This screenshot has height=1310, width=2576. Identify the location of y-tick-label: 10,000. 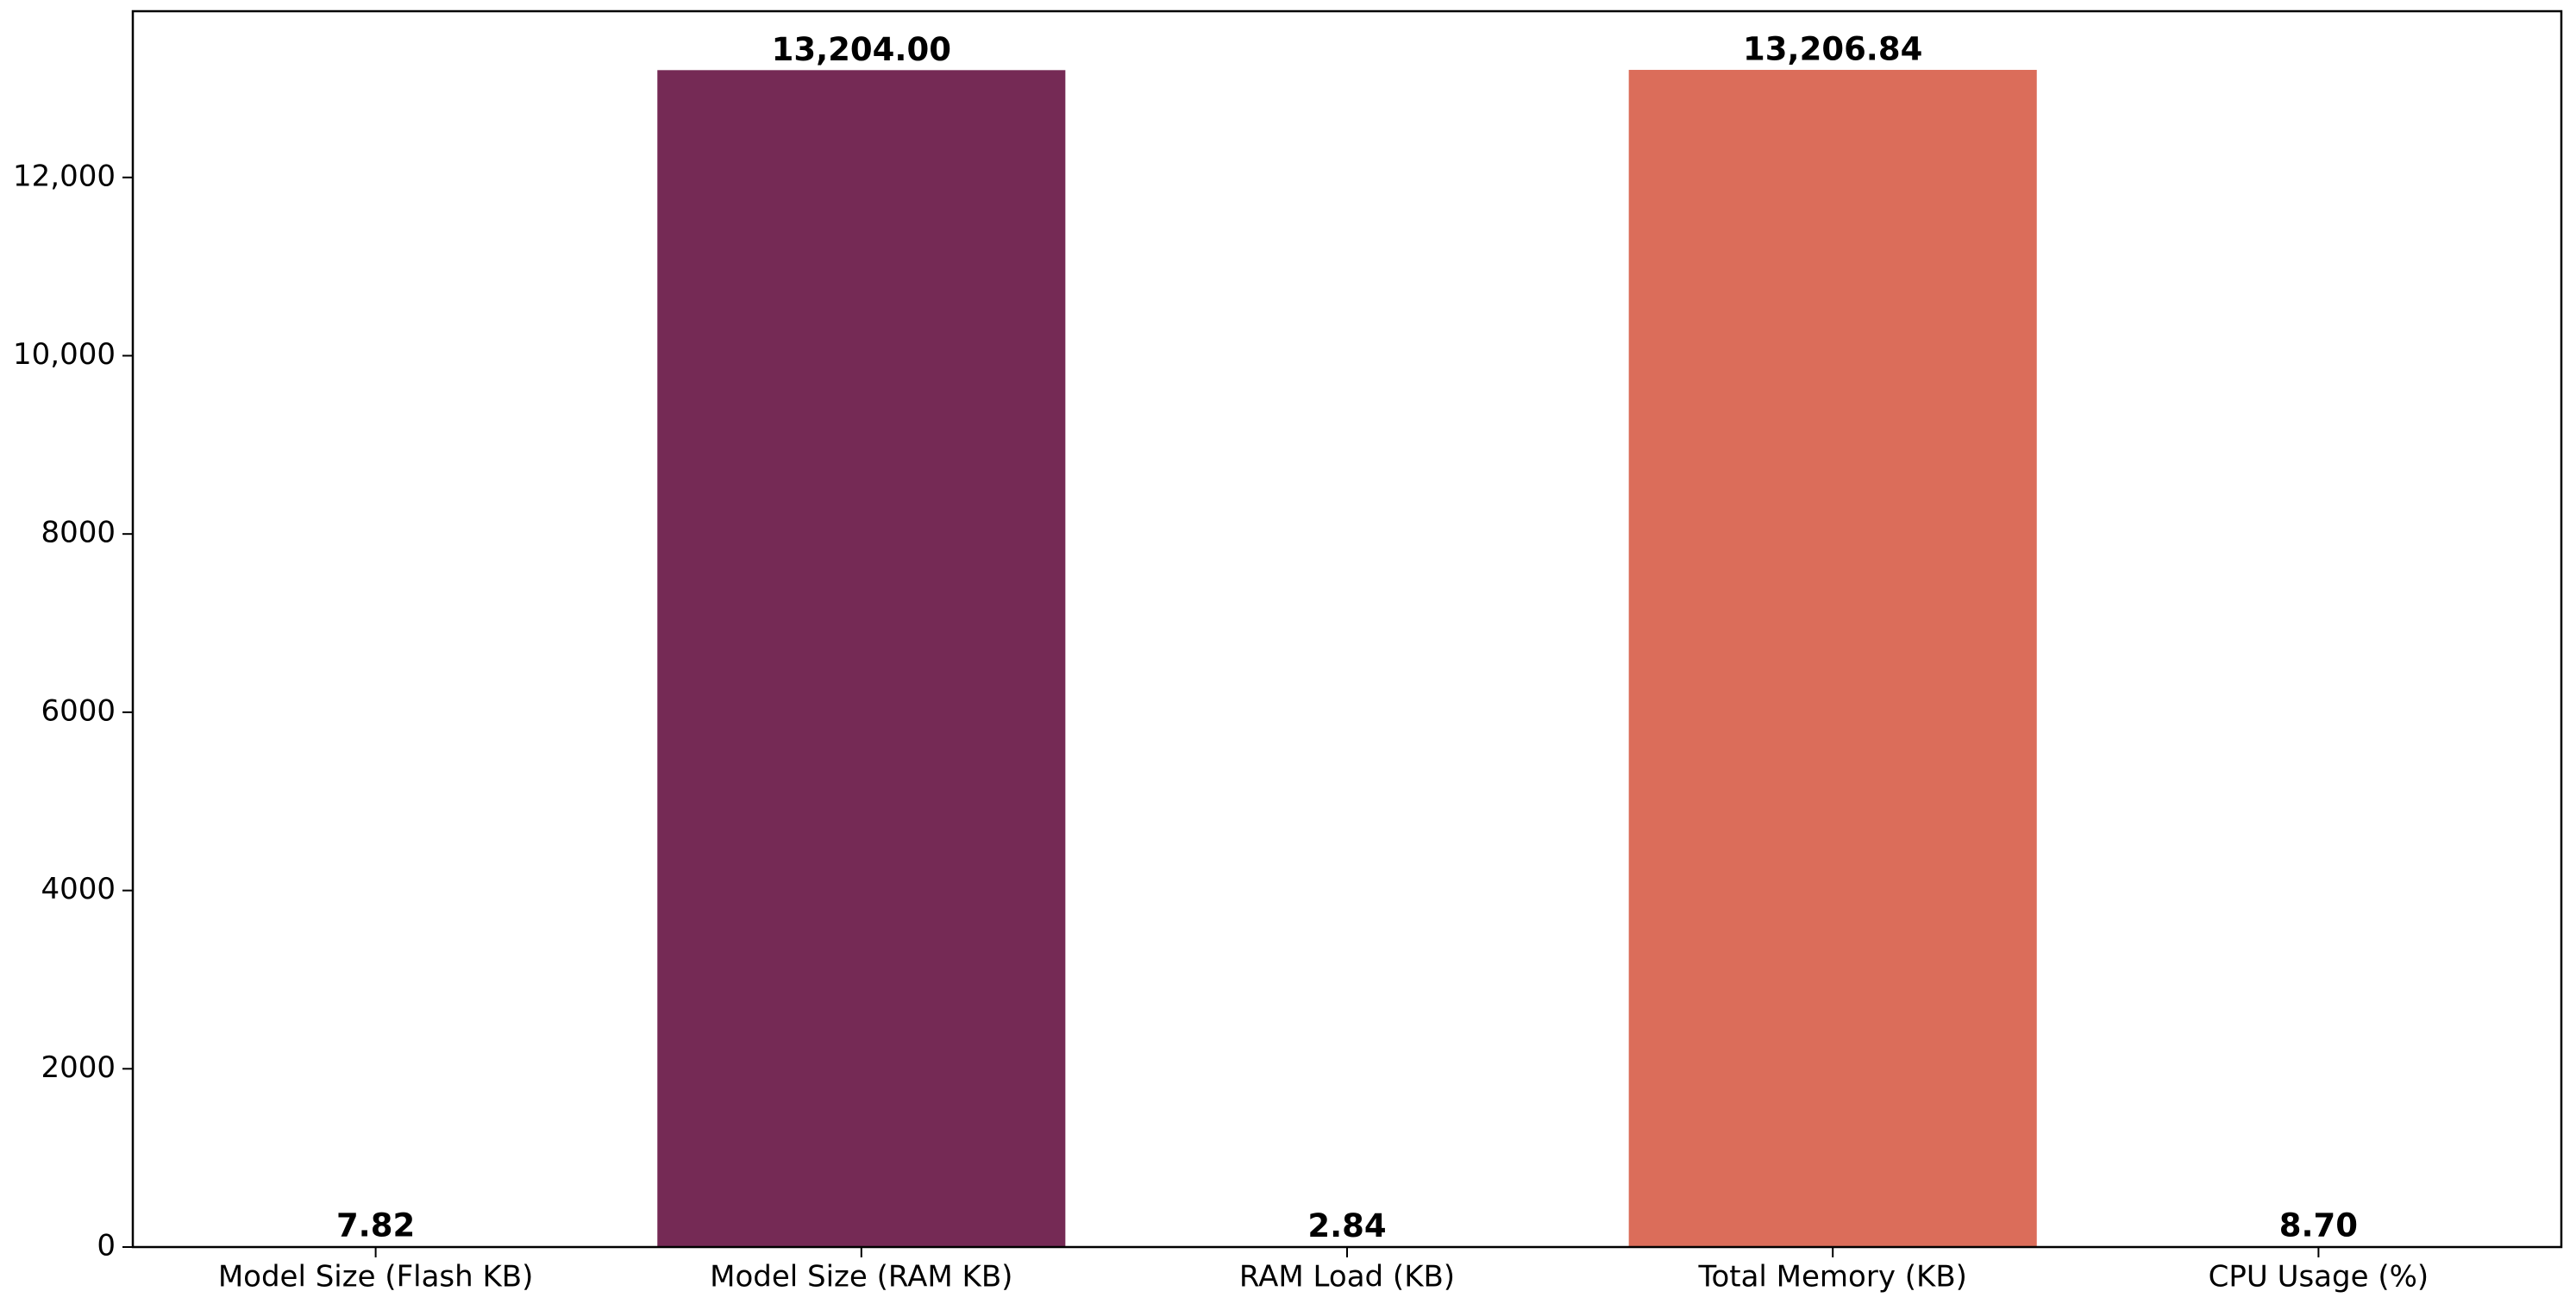
(64, 354).